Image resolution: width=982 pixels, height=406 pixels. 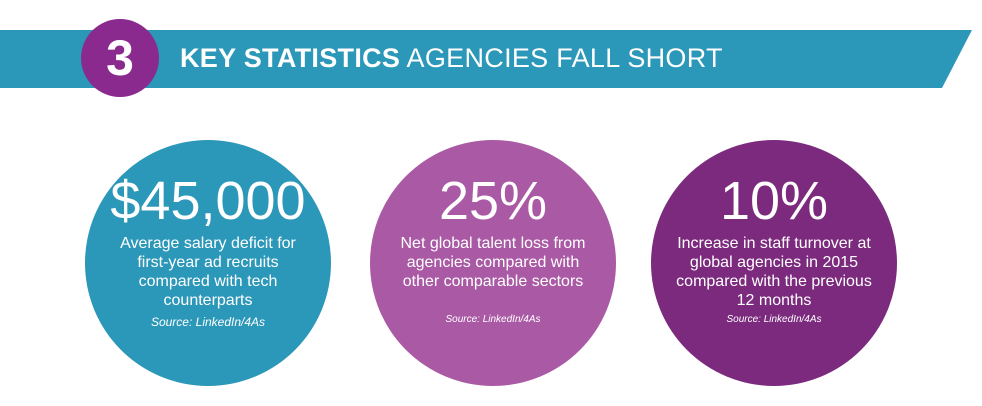 I want to click on step-number-badge: 3, so click(x=120, y=58).